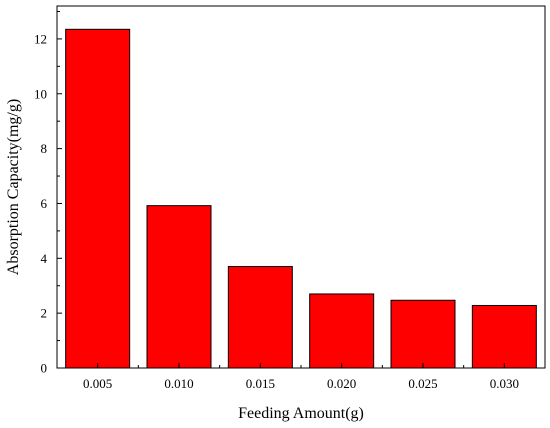  Describe the element at coordinates (260, 383) in the screenshot. I see `x-tick-label: 0.015` at that location.